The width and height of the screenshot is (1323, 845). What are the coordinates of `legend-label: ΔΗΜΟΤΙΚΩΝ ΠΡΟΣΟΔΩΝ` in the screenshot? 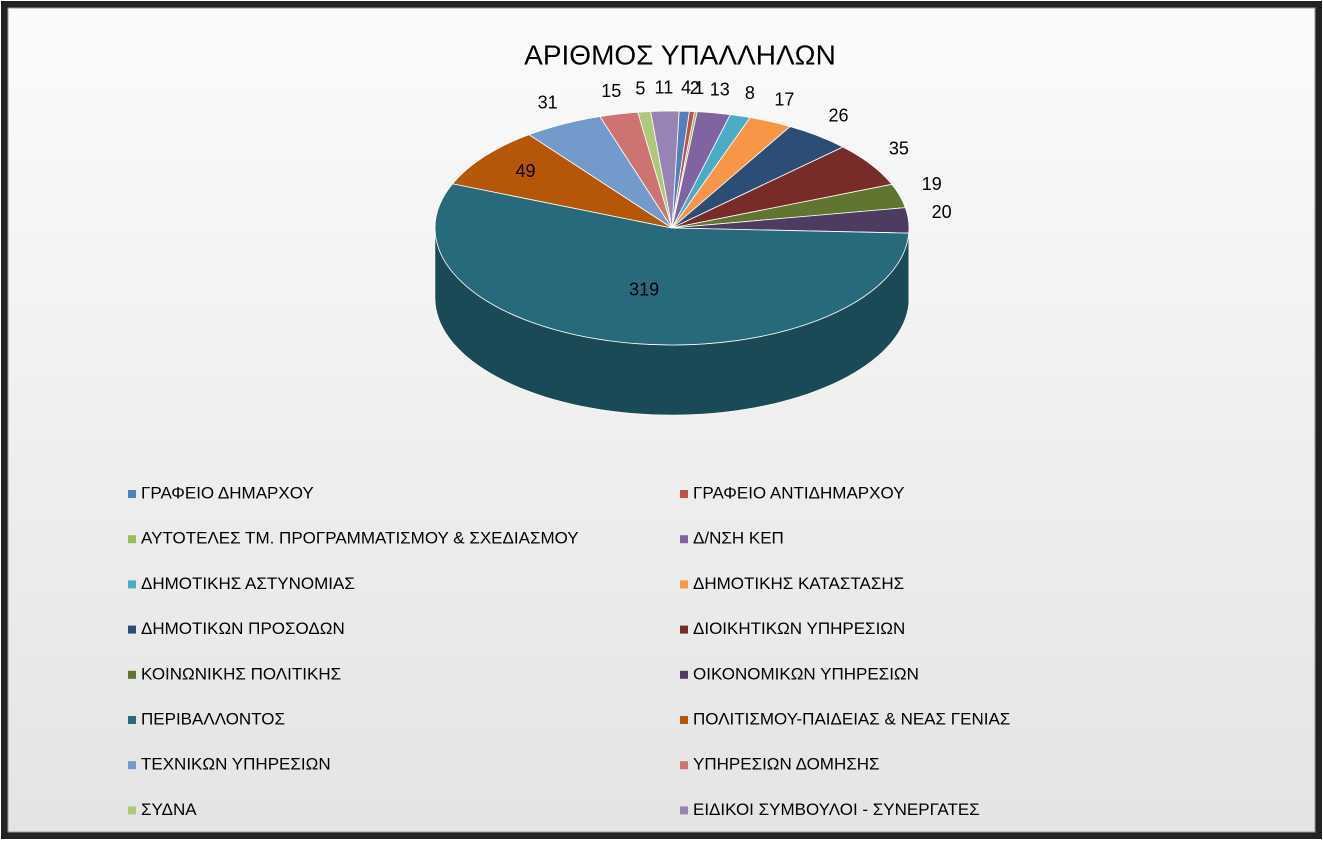 It's located at (243, 628).